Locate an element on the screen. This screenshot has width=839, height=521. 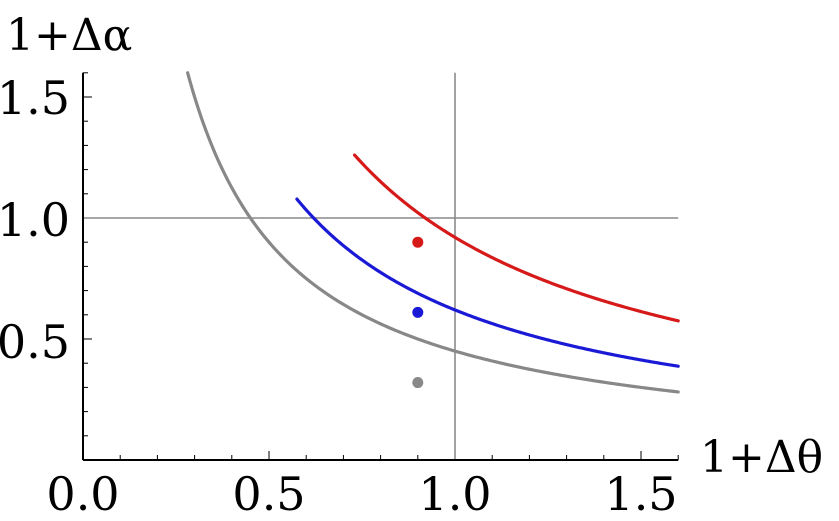
y-tick-label-1: 1.0 is located at coordinates (35, 220).